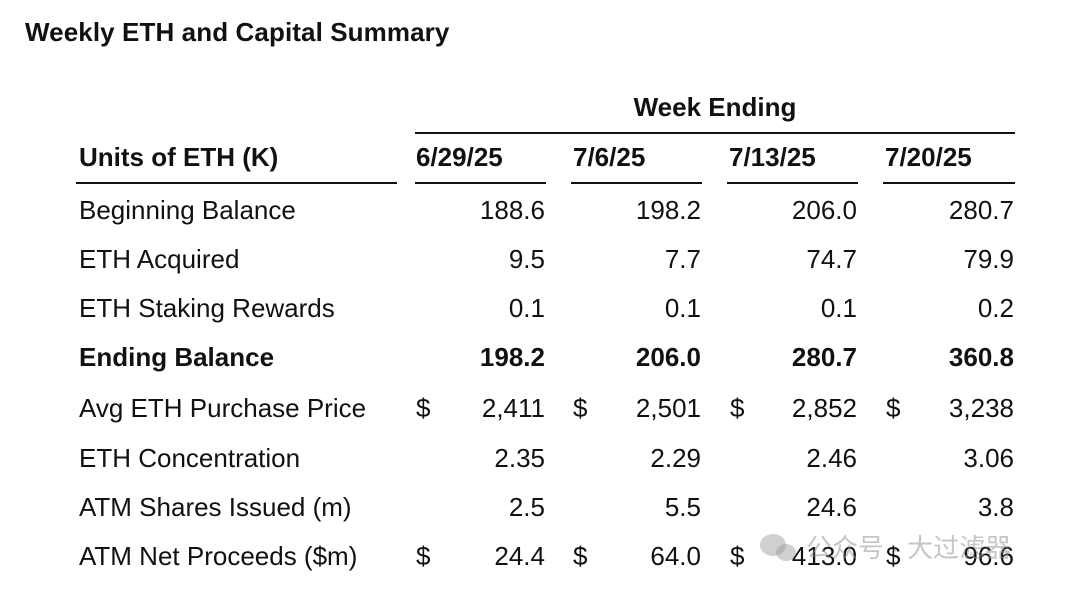 Image resolution: width=1080 pixels, height=589 pixels. I want to click on wechat-icon, so click(779, 547).